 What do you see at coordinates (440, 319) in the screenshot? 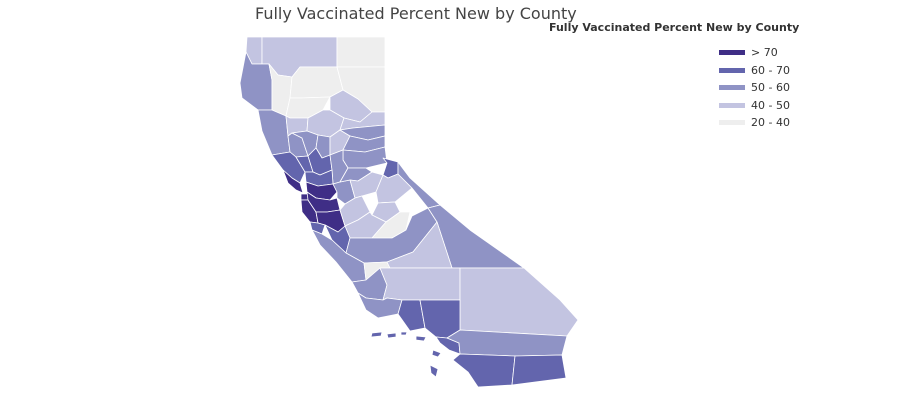
I see `county-los-angeles` at bounding box center [440, 319].